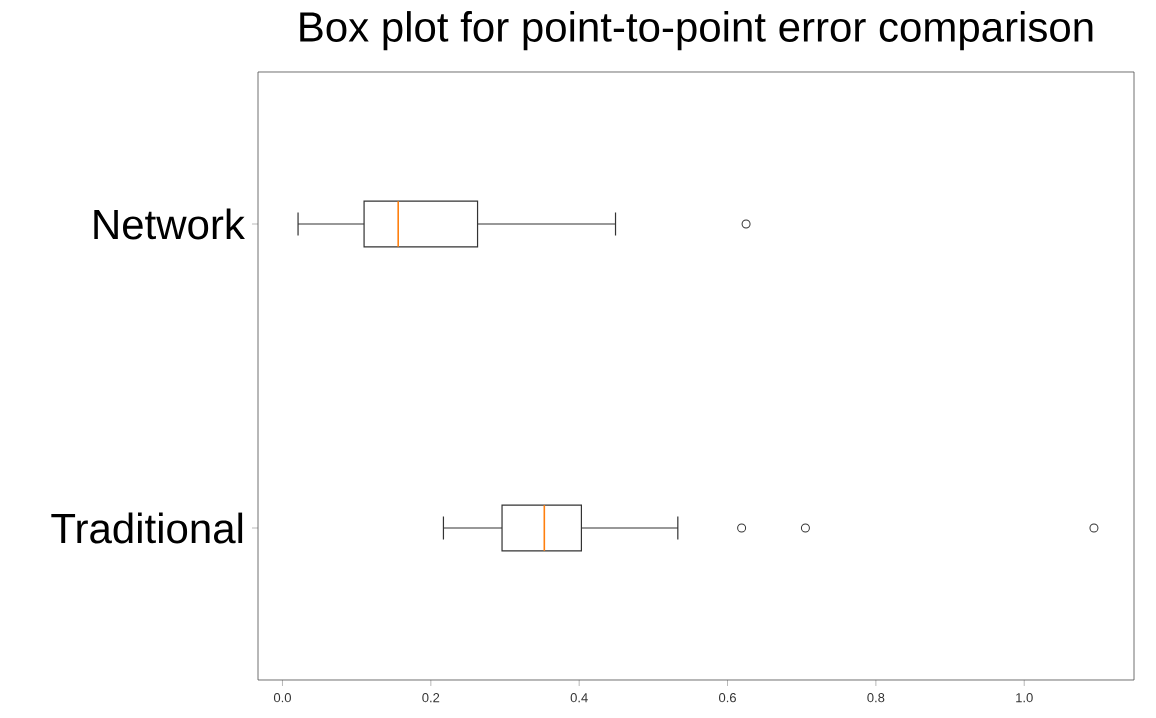 The image size is (1156, 718). What do you see at coordinates (169, 224) in the screenshot?
I see `y-tick-label: Network` at bounding box center [169, 224].